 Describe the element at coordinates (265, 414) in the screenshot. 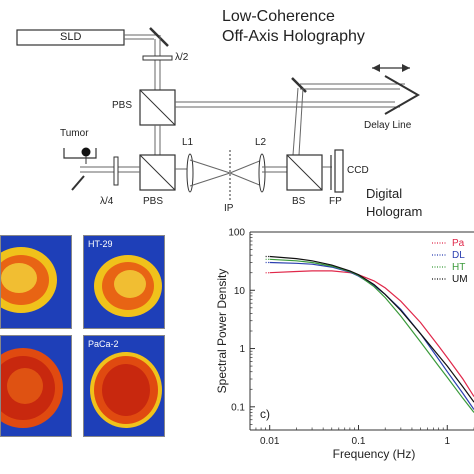

I see `panel-label-c: c)` at that location.